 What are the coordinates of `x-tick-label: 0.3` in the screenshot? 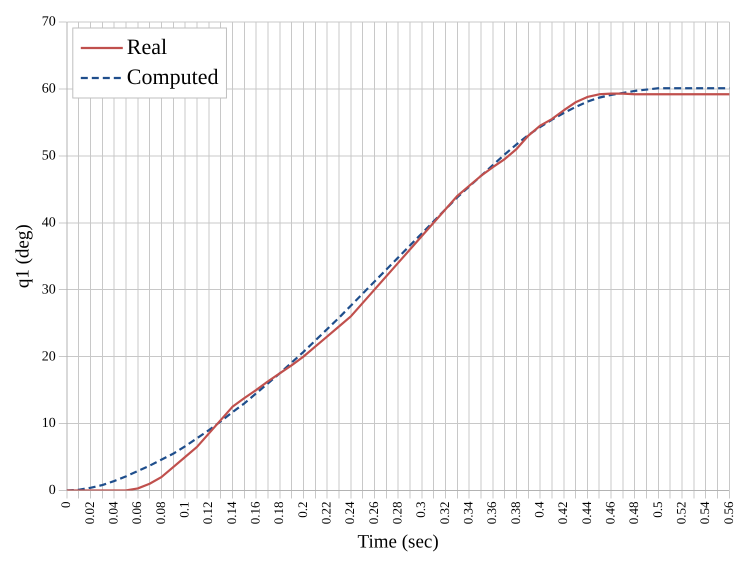 It's located at (420, 509).